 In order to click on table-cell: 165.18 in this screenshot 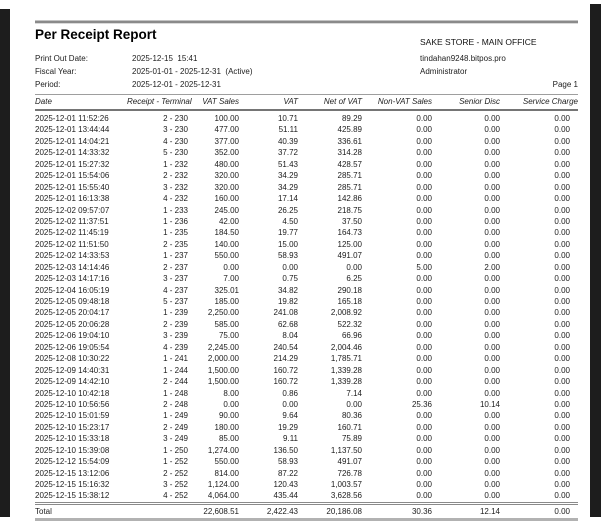, I will do `click(349, 301)`.